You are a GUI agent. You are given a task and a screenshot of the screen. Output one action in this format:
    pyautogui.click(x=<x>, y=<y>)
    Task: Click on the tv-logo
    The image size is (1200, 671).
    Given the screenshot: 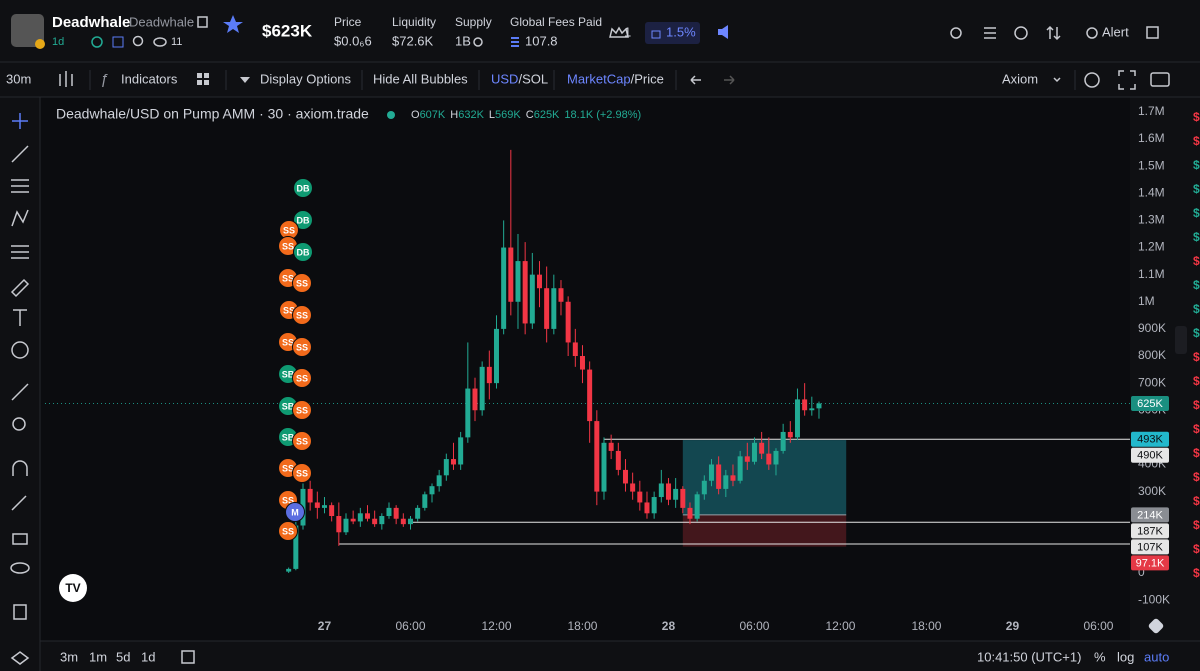 What is the action you would take?
    pyautogui.click(x=73, y=588)
    